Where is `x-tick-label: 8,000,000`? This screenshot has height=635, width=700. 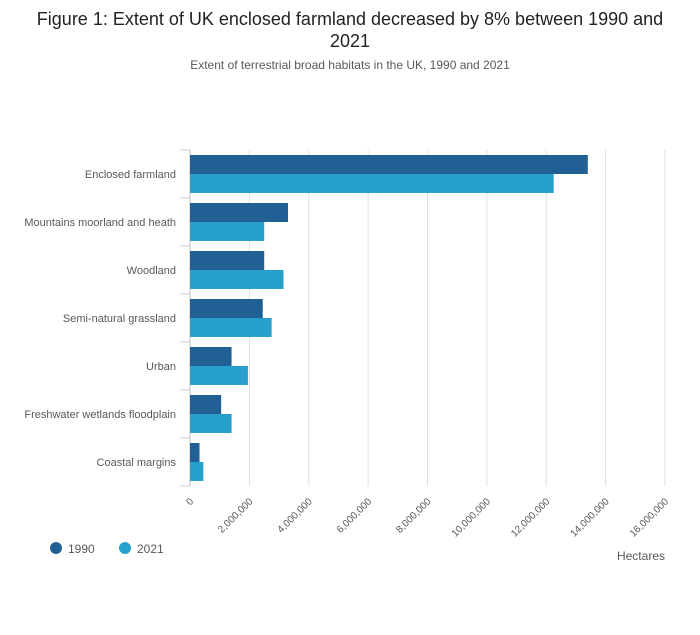 x-tick-label: 8,000,000 is located at coordinates (414, 516).